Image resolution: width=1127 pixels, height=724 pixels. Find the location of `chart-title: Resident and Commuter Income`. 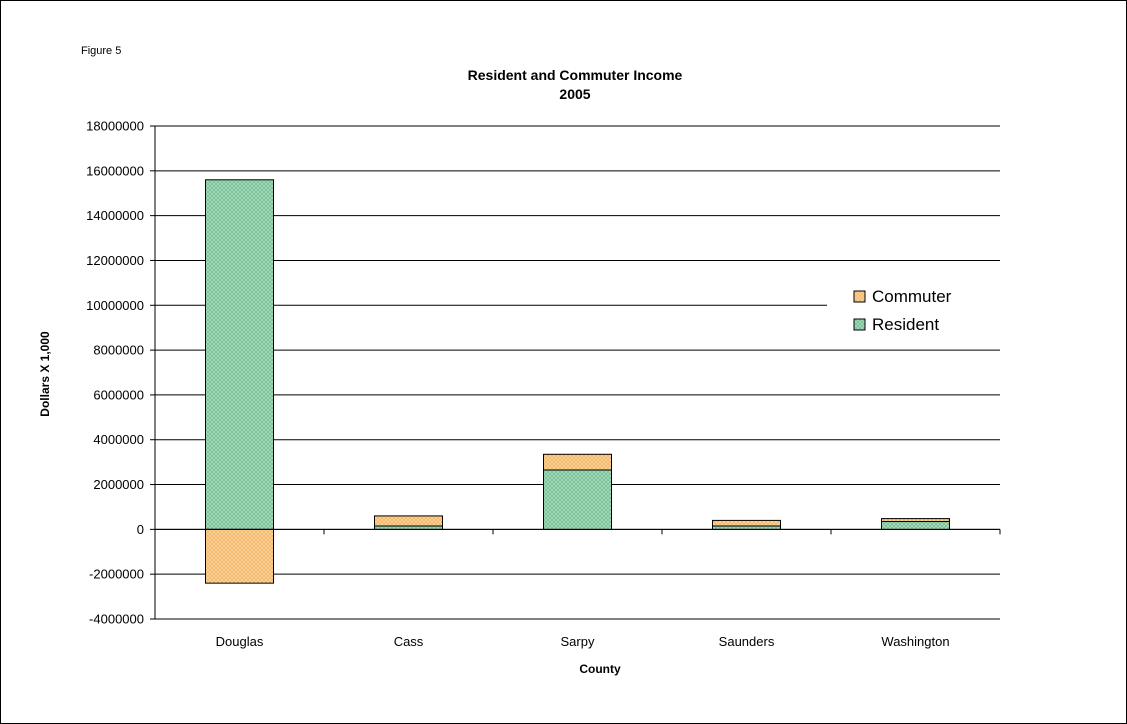

chart-title: Resident and Commuter Income is located at coordinates (575, 75).